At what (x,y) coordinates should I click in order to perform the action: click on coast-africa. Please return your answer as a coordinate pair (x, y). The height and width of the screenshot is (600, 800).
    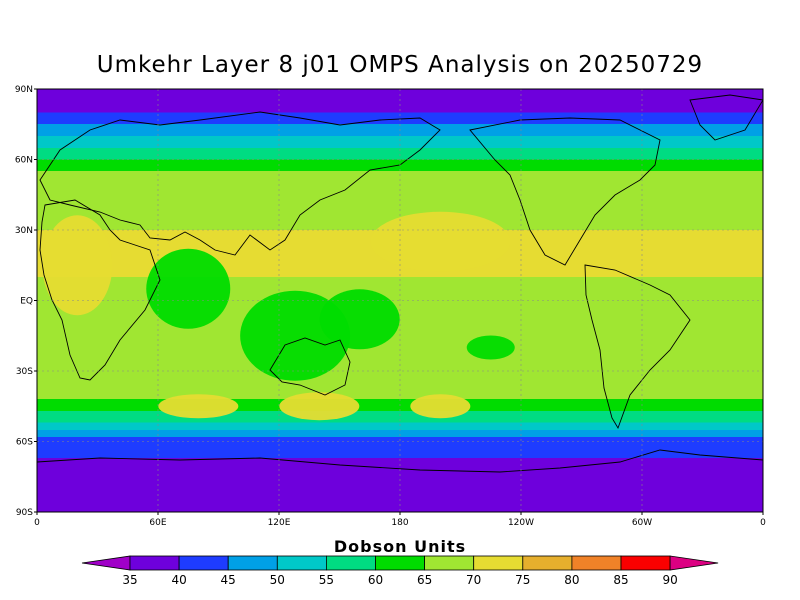
    Looking at the image, I should click on (100, 290).